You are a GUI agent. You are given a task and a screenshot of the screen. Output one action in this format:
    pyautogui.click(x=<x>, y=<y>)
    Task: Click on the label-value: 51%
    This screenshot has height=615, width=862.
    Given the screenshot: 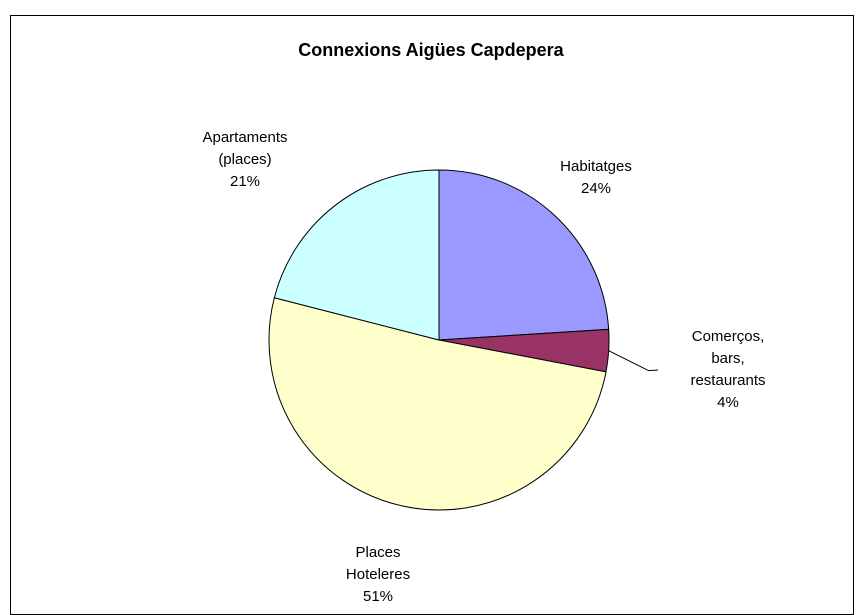 What is the action you would take?
    pyautogui.click(x=378, y=596)
    